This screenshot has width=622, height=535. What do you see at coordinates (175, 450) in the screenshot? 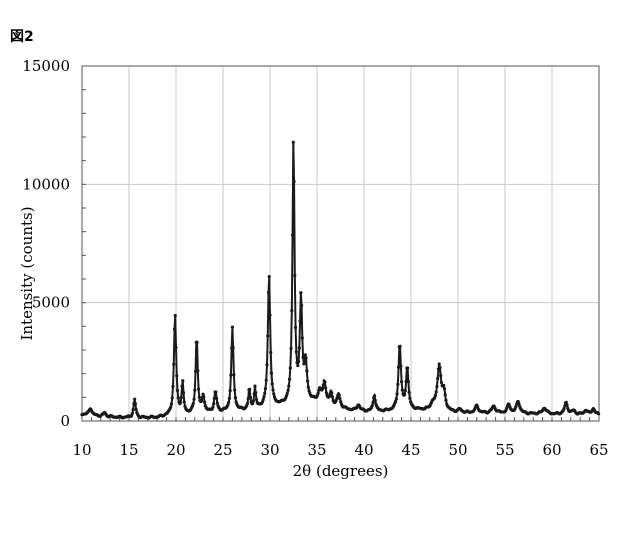
I see `x-tick-label: 20` at bounding box center [175, 450].